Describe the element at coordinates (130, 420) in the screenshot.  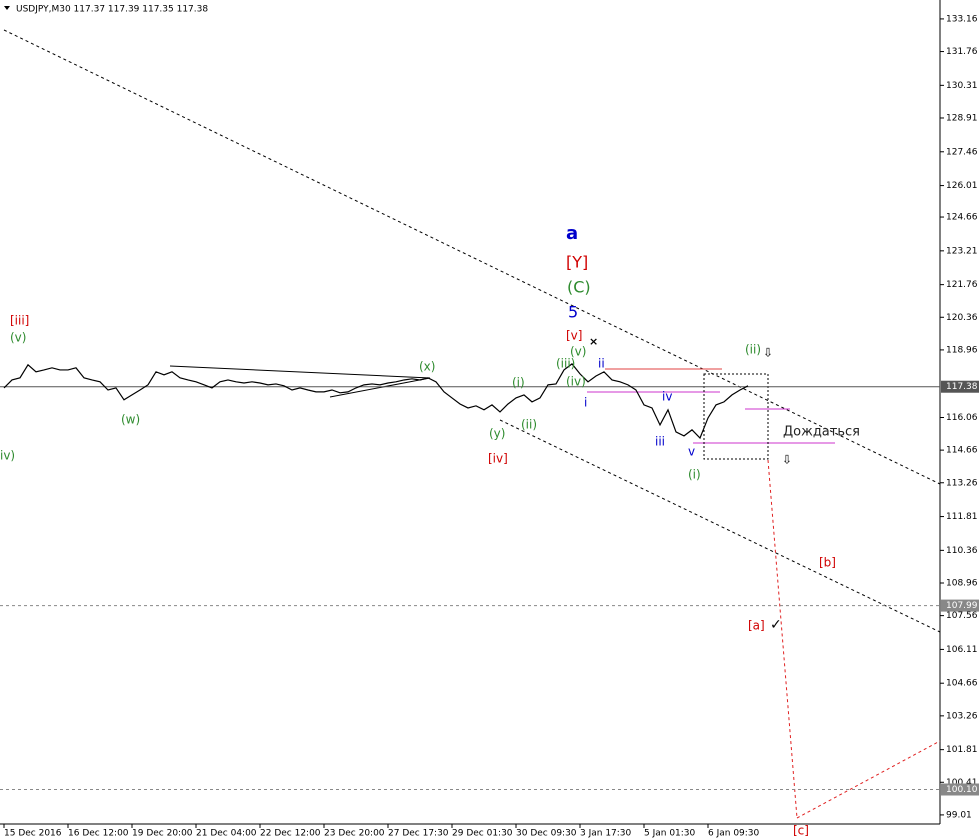
I see `wave-label: (w)` at that location.